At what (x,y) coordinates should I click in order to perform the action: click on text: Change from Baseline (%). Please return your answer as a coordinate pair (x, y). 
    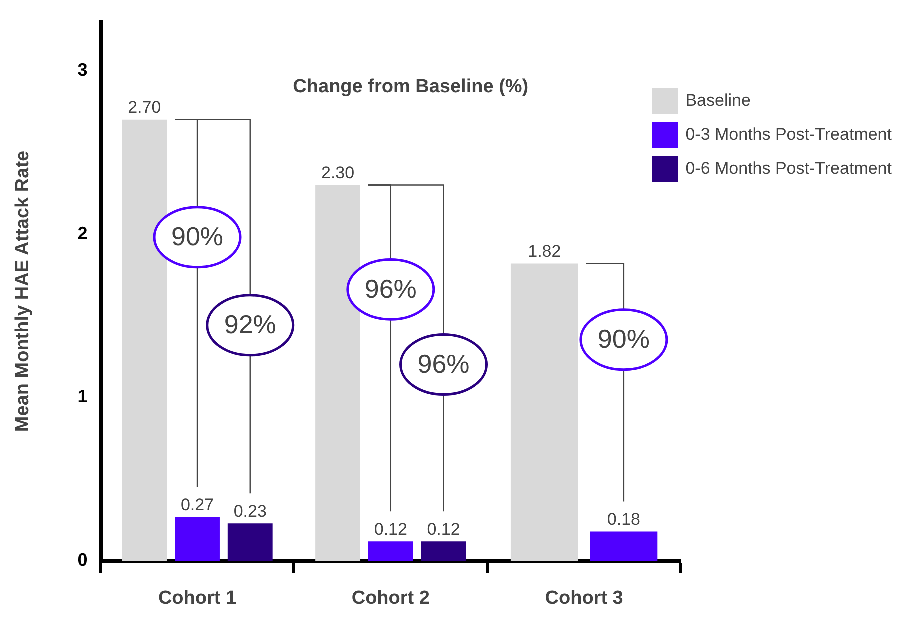
    Looking at the image, I should click on (411, 87).